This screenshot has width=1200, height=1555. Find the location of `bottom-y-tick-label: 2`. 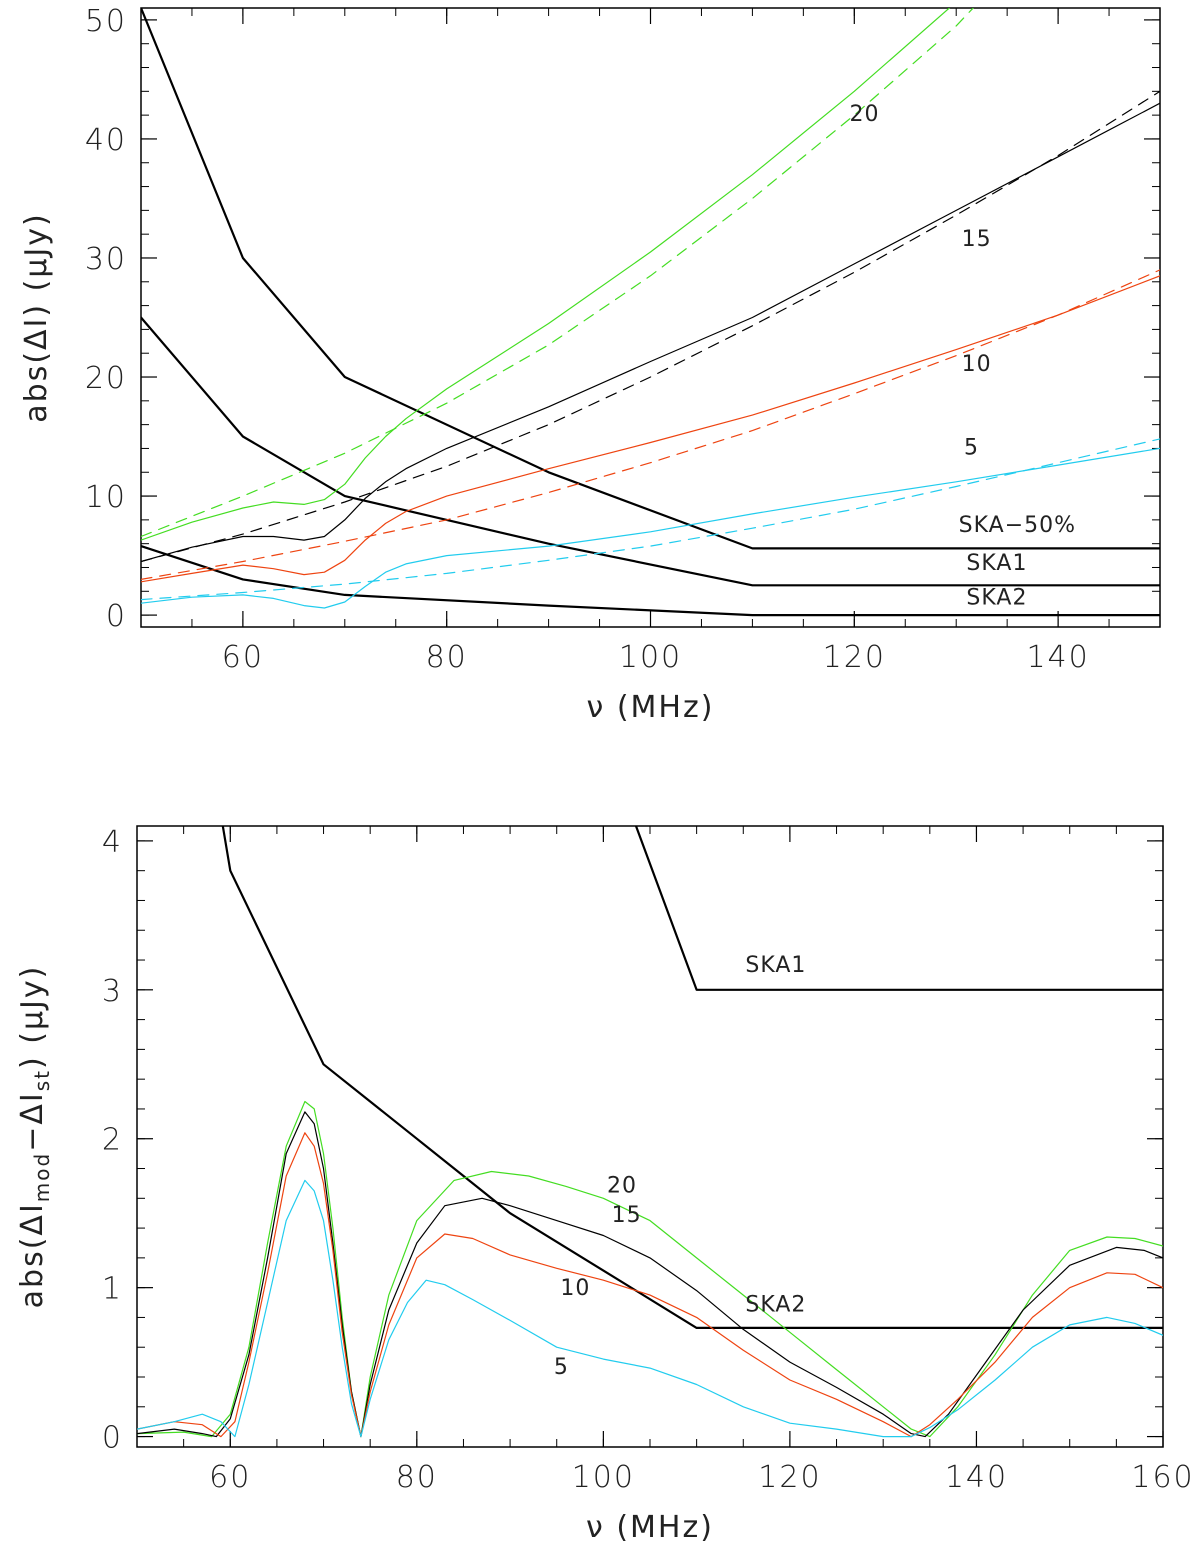

bottom-y-tick-label: 2 is located at coordinates (112, 1140).